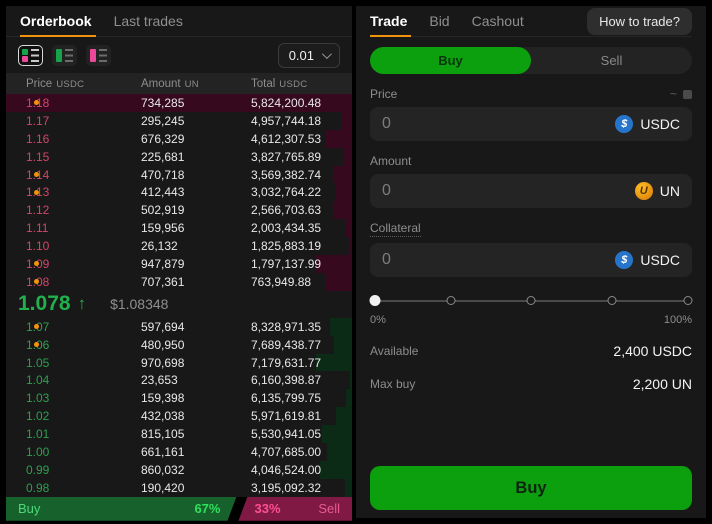 The image size is (712, 524). Describe the element at coordinates (286, 192) in the screenshot. I see `order-total: 3,032,764.22` at that location.